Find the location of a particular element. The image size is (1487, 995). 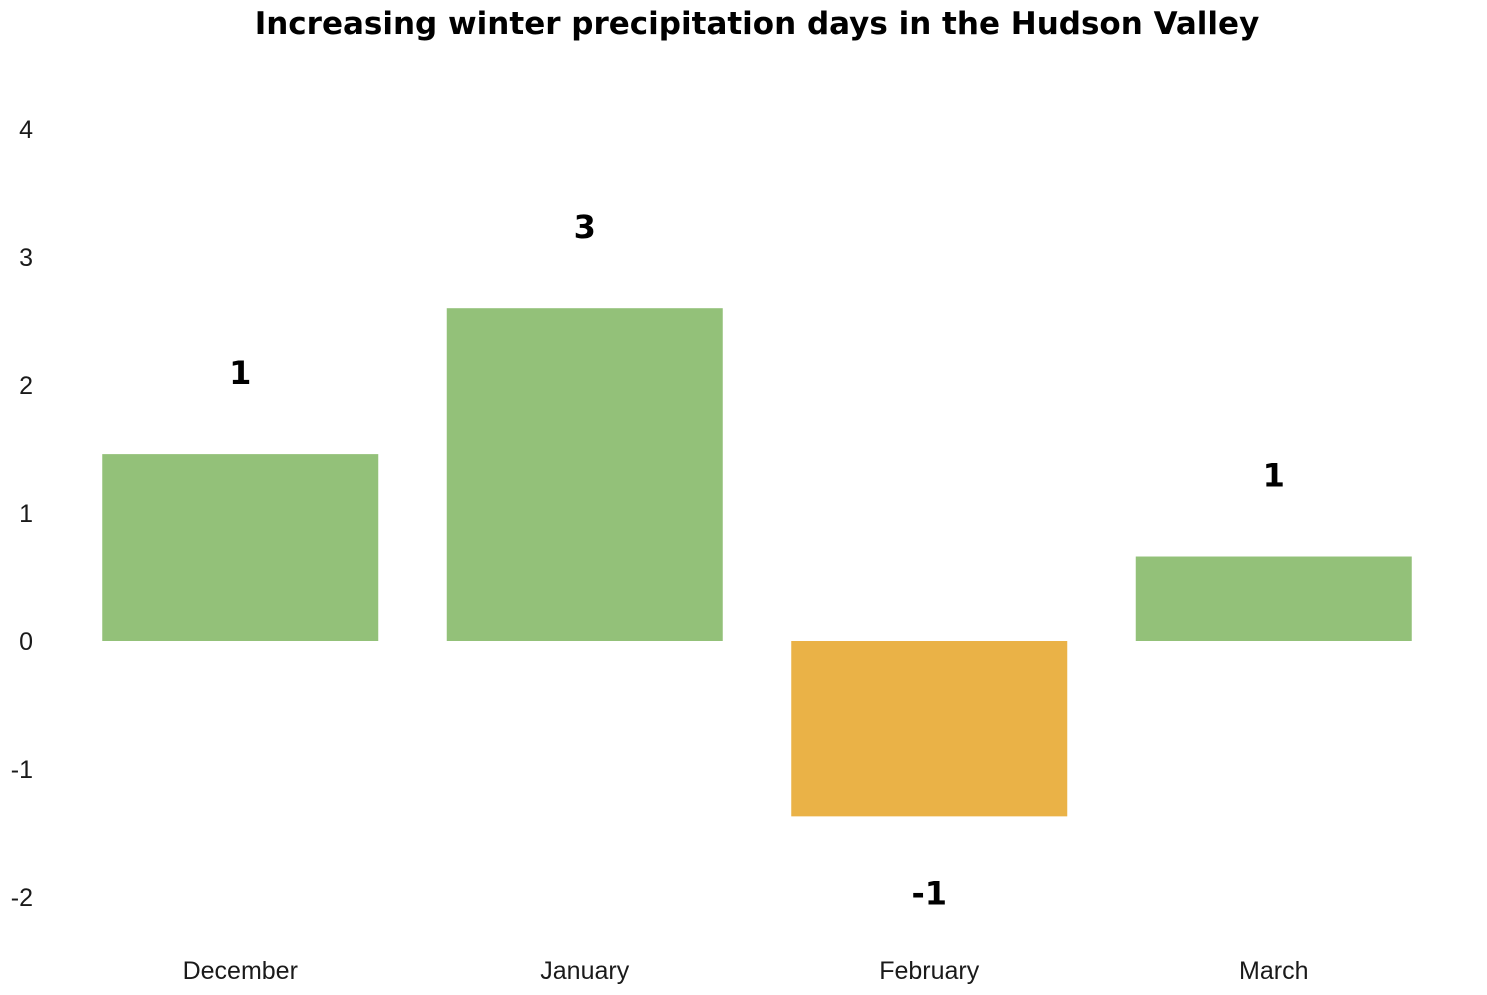

y-tick-label: -2 is located at coordinates (22, 898).